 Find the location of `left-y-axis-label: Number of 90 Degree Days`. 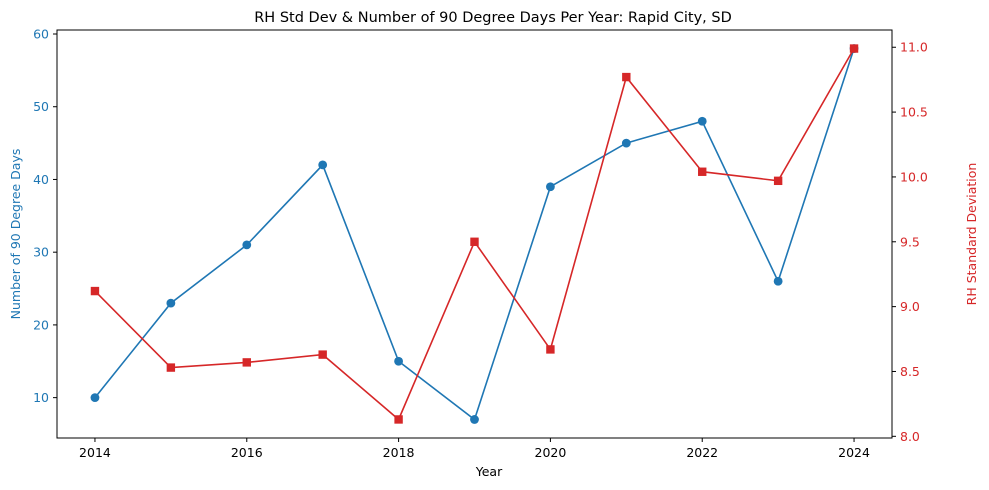

left-y-axis-label: Number of 90 Degree Days is located at coordinates (15, 234).